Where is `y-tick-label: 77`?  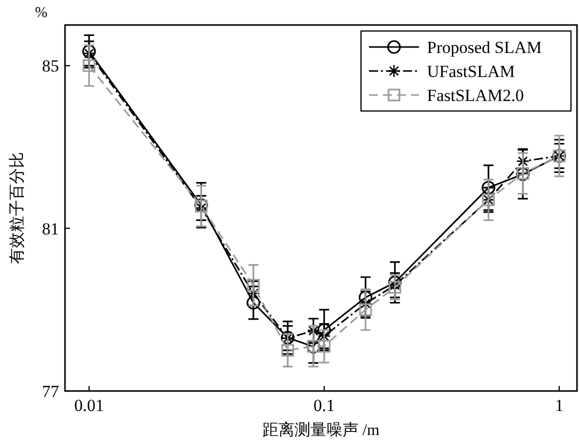 y-tick-label: 77 is located at coordinates (51, 391).